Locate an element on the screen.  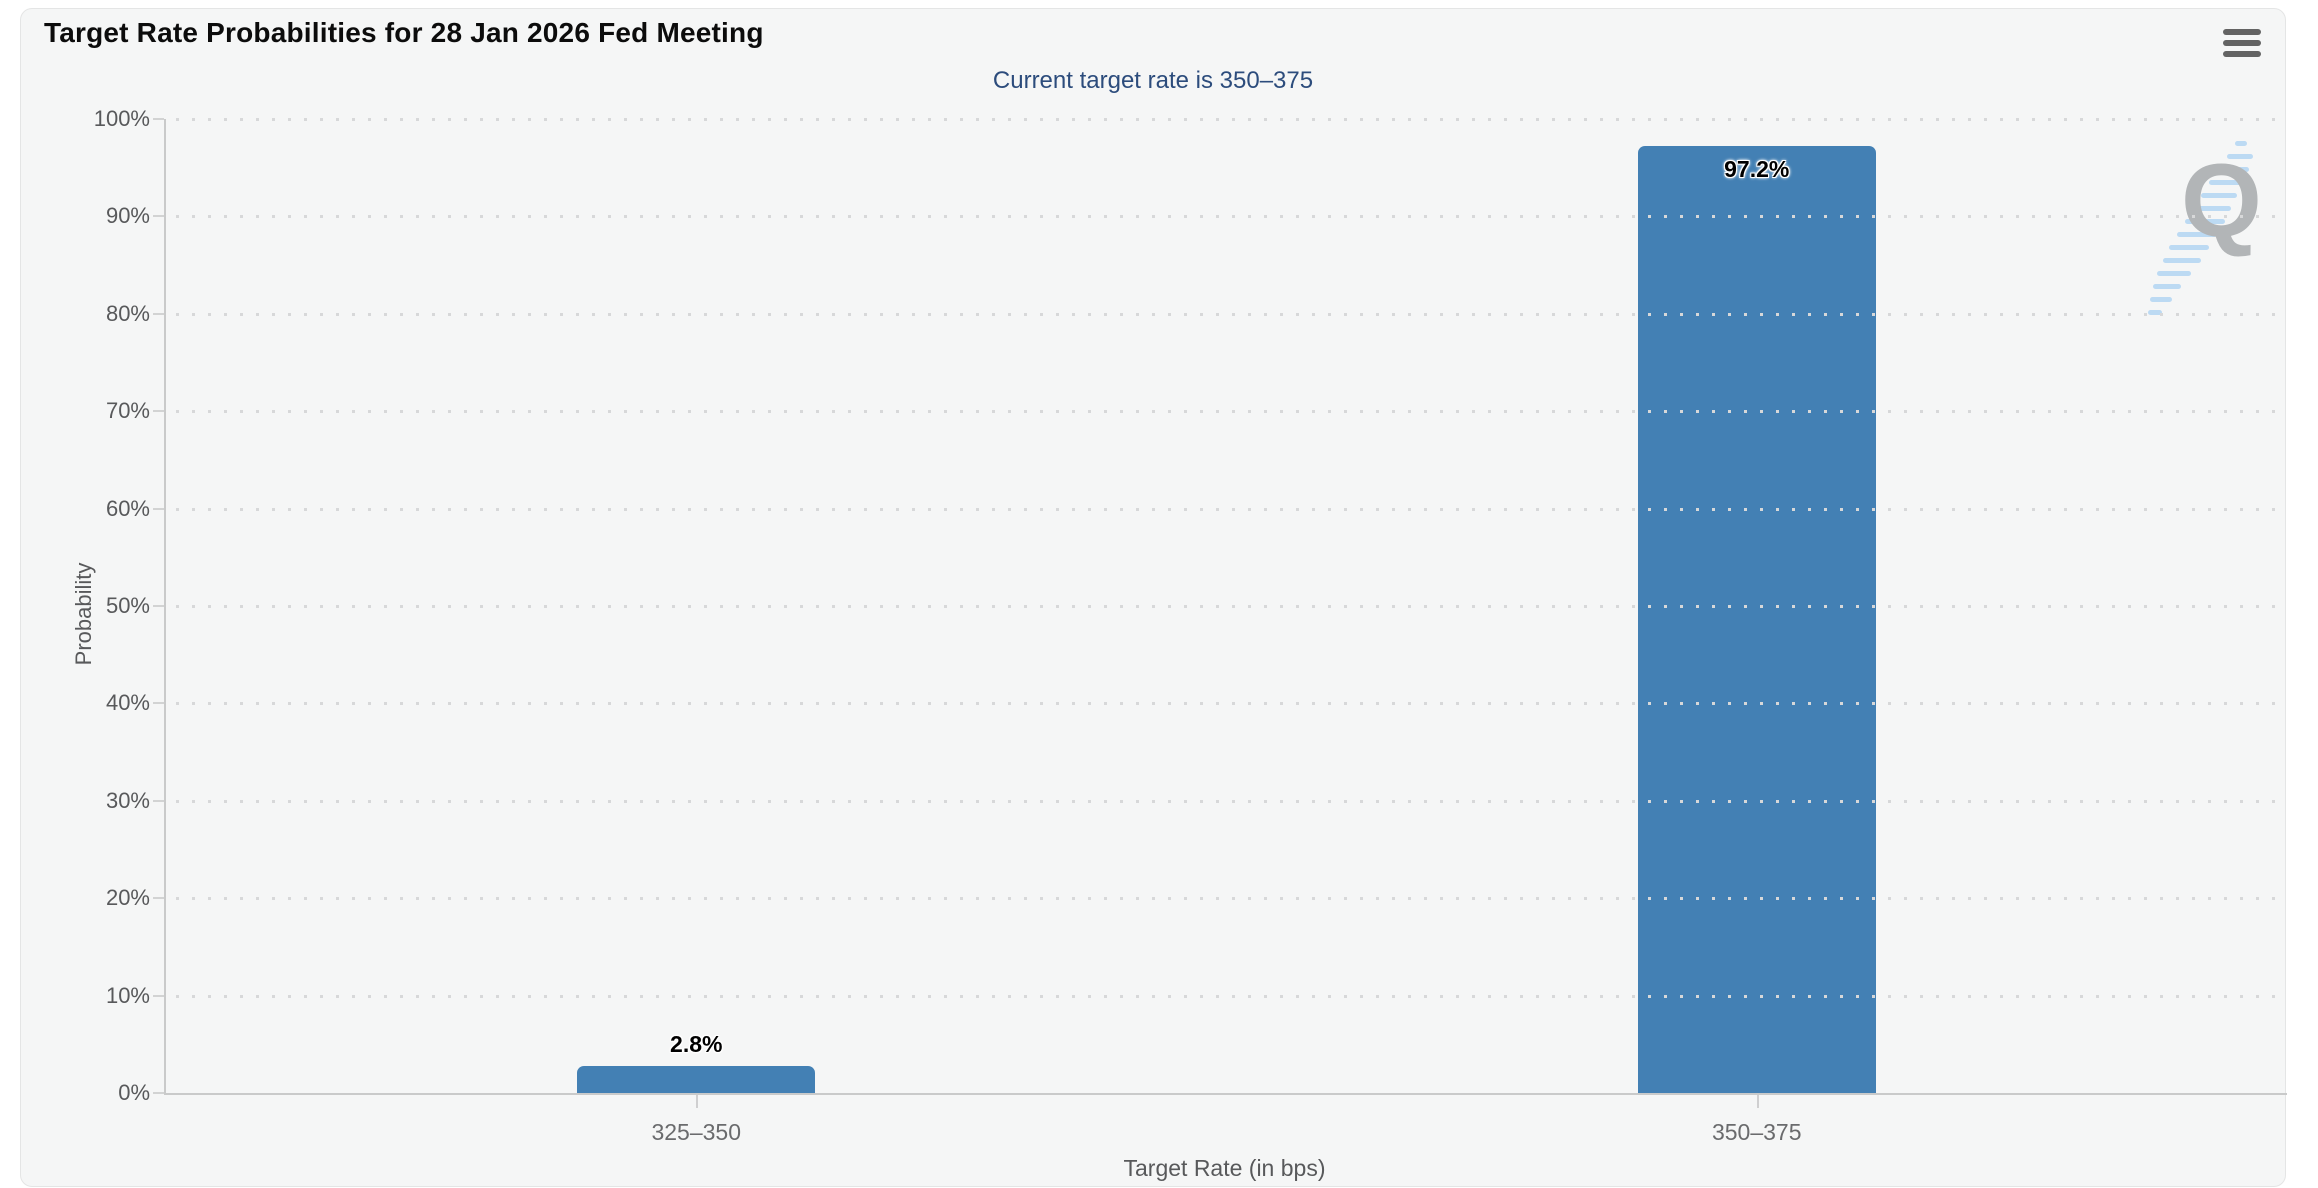
bar-value-label: 2.8% is located at coordinates (696, 1043).